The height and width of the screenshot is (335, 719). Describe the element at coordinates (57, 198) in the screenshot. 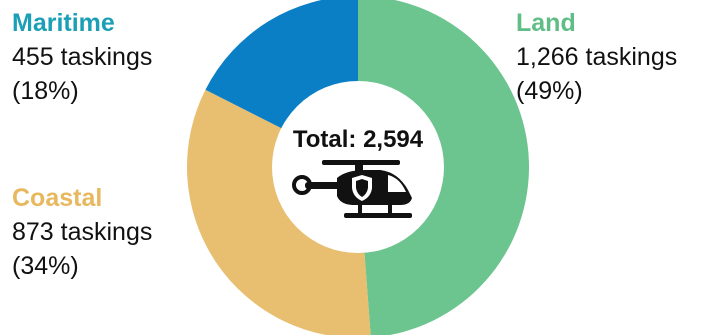

I see `coastal-name: Coastal` at that location.